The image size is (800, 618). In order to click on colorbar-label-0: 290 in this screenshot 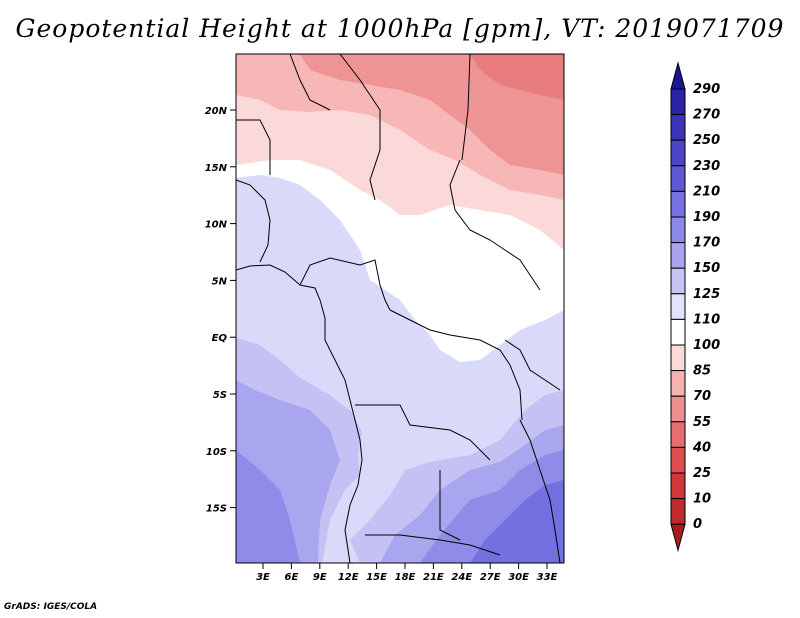, I will do `click(706, 89)`.